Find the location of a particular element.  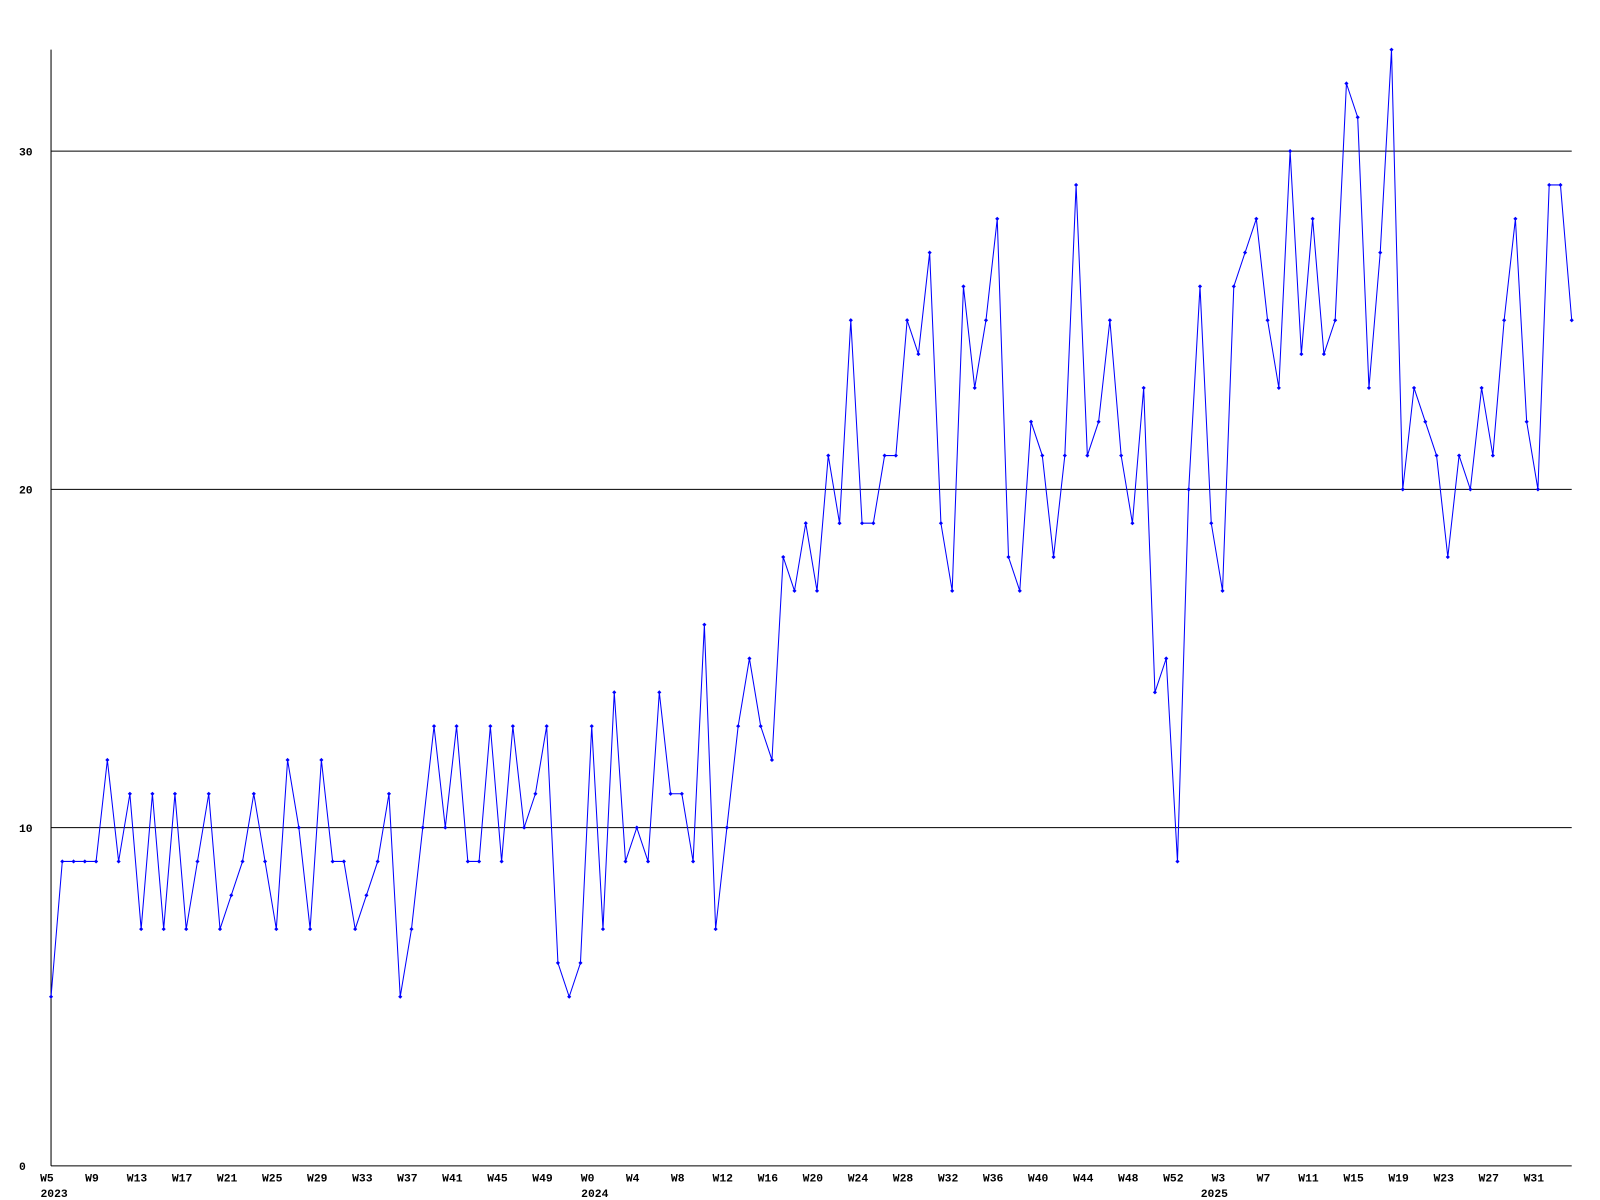

x-tick-label: W5 is located at coordinates (47, 1179).